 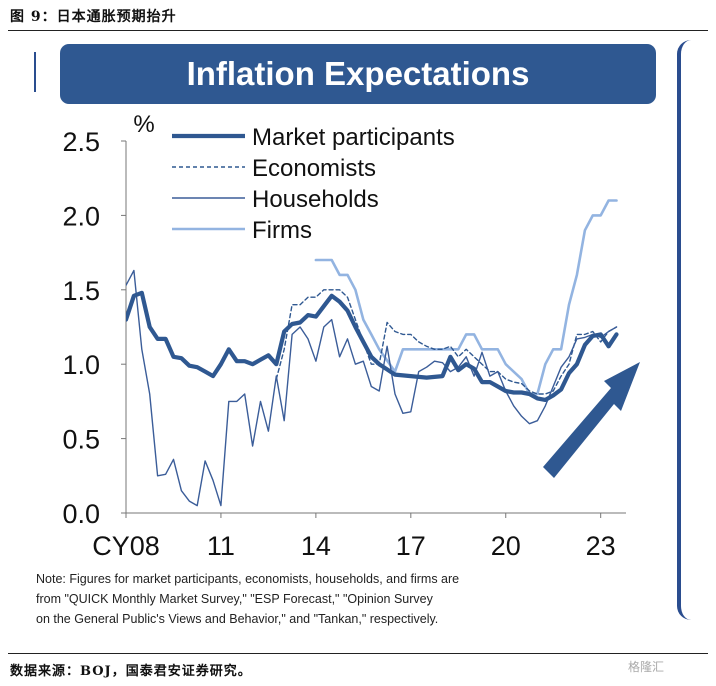 What do you see at coordinates (601, 546) in the screenshot?
I see `x-tick-label: 23` at bounding box center [601, 546].